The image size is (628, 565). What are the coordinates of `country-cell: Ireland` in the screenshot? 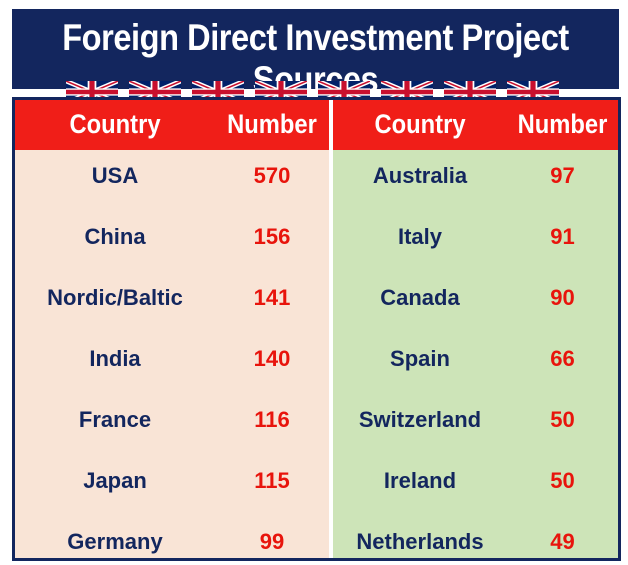 It's located at (420, 480).